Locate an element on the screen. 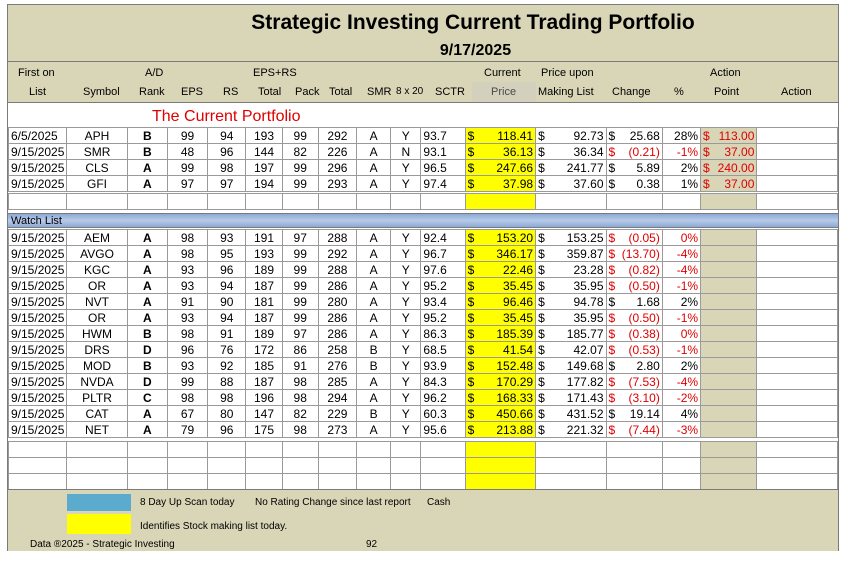  amount: 346.17 is located at coordinates (515, 253).